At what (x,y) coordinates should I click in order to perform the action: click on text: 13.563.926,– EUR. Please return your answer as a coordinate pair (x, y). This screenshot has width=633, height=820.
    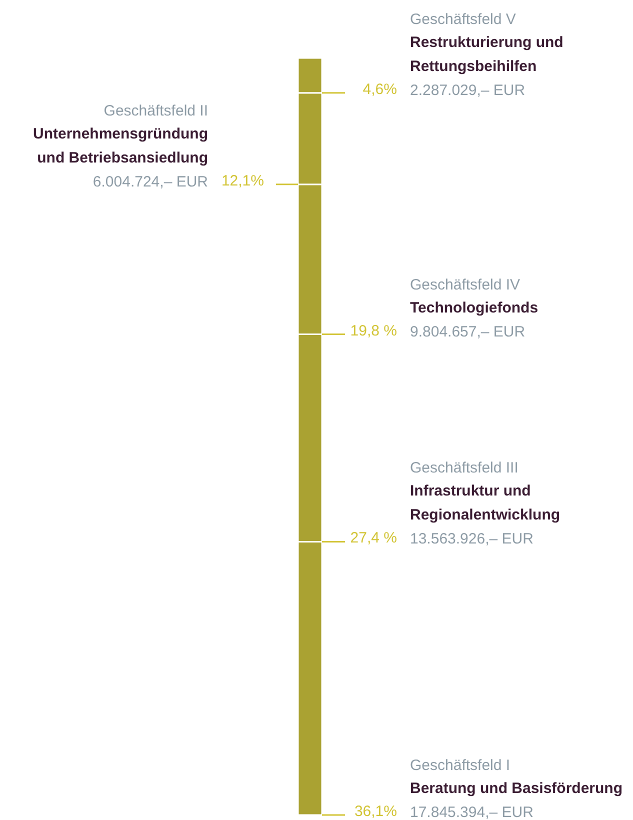
    Looking at the image, I should click on (472, 539).